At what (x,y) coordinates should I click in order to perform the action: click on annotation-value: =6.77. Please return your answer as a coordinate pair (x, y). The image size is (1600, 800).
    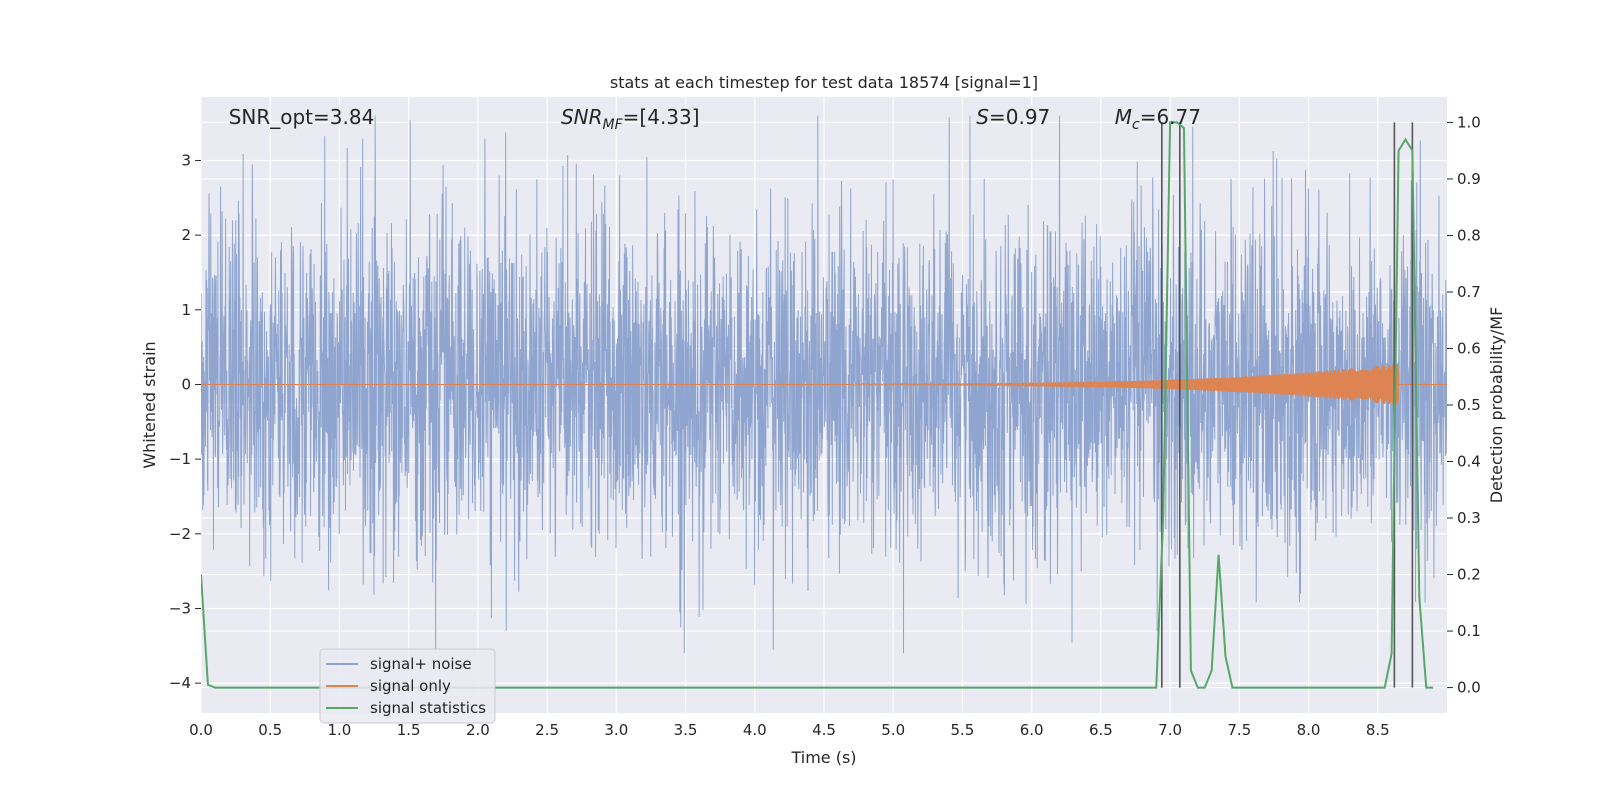
    Looking at the image, I should click on (1170, 117).